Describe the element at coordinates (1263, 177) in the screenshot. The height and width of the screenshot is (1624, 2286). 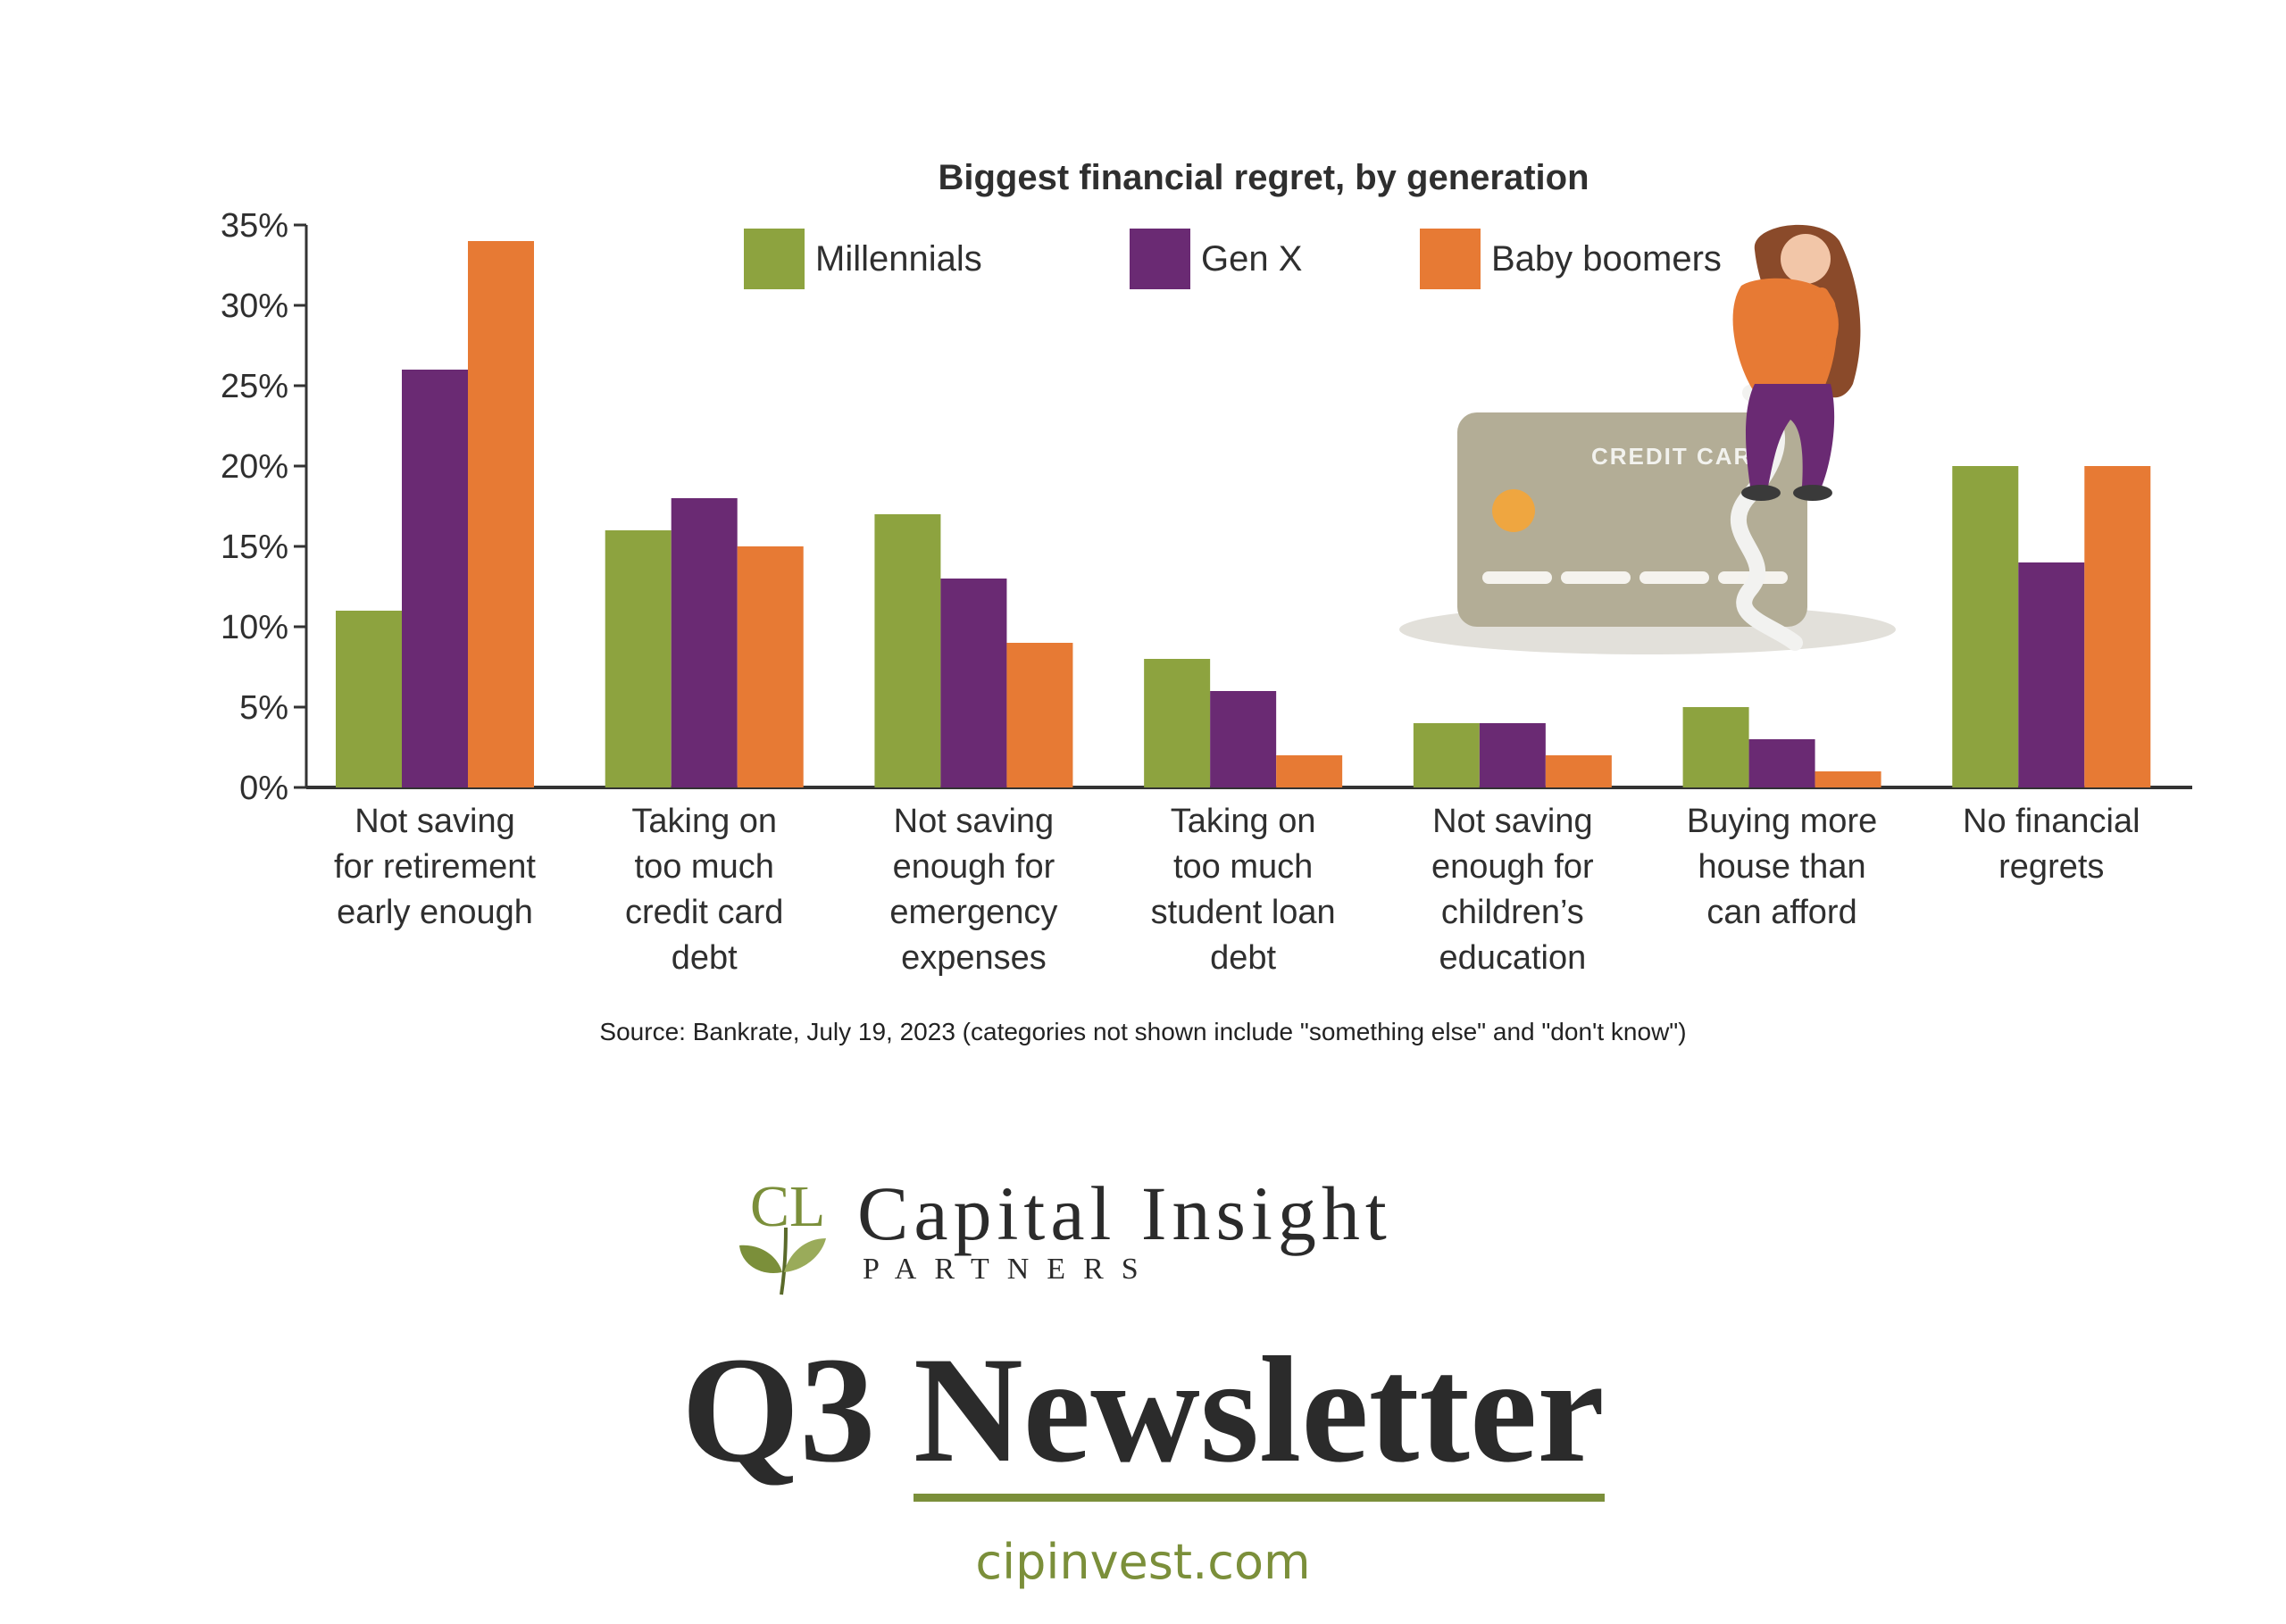
I see `chart-title: Biggest financial regret, by generation` at that location.